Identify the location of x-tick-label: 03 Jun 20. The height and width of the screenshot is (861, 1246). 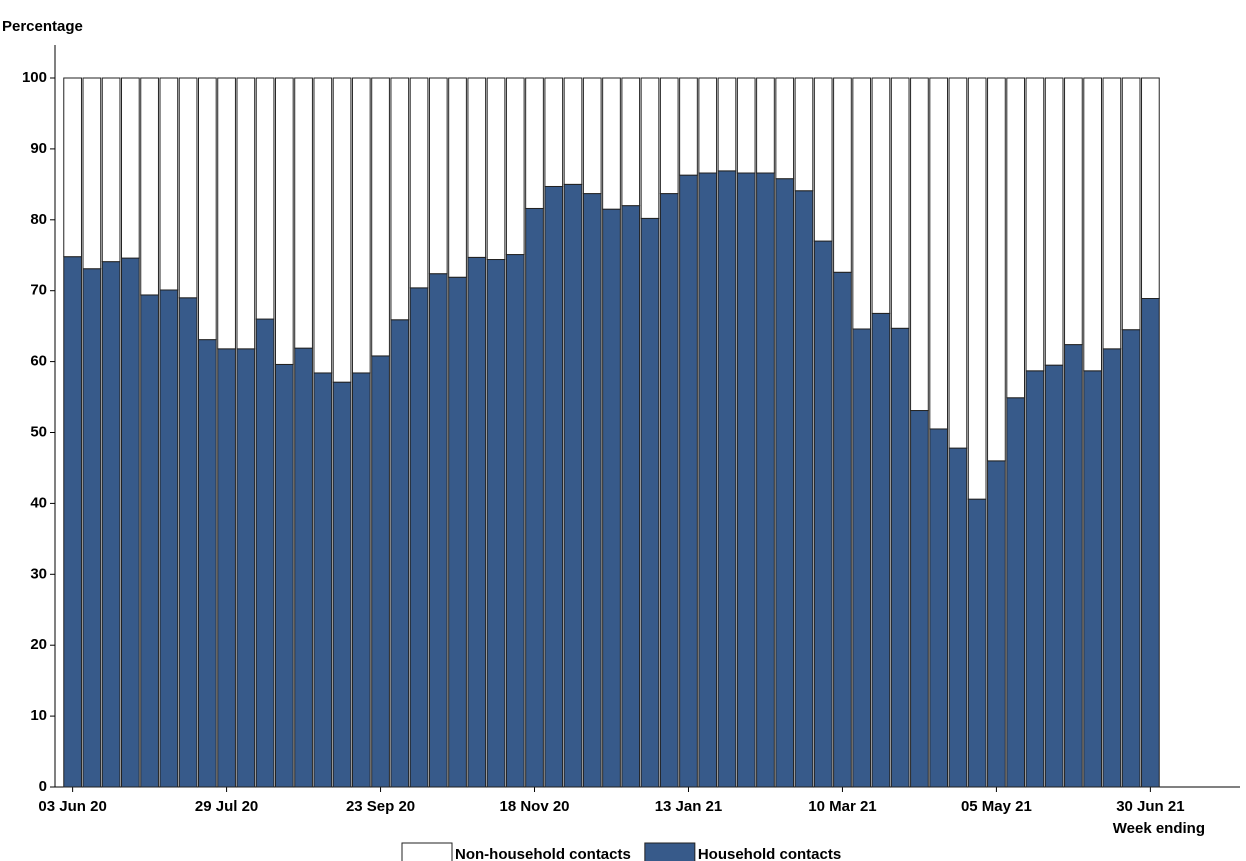
(72, 806).